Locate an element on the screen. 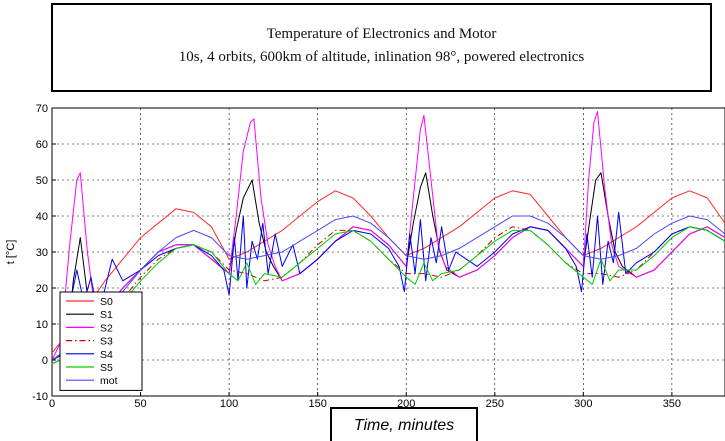  legend-label-s3: S3 is located at coordinates (106, 342).